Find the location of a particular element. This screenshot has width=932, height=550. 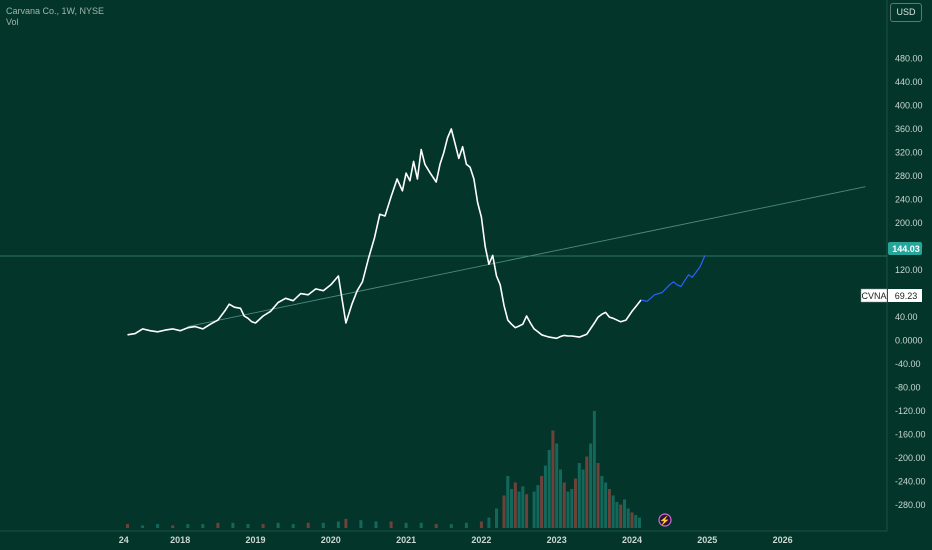

y-tick-label: 240.00 is located at coordinates (909, 200).